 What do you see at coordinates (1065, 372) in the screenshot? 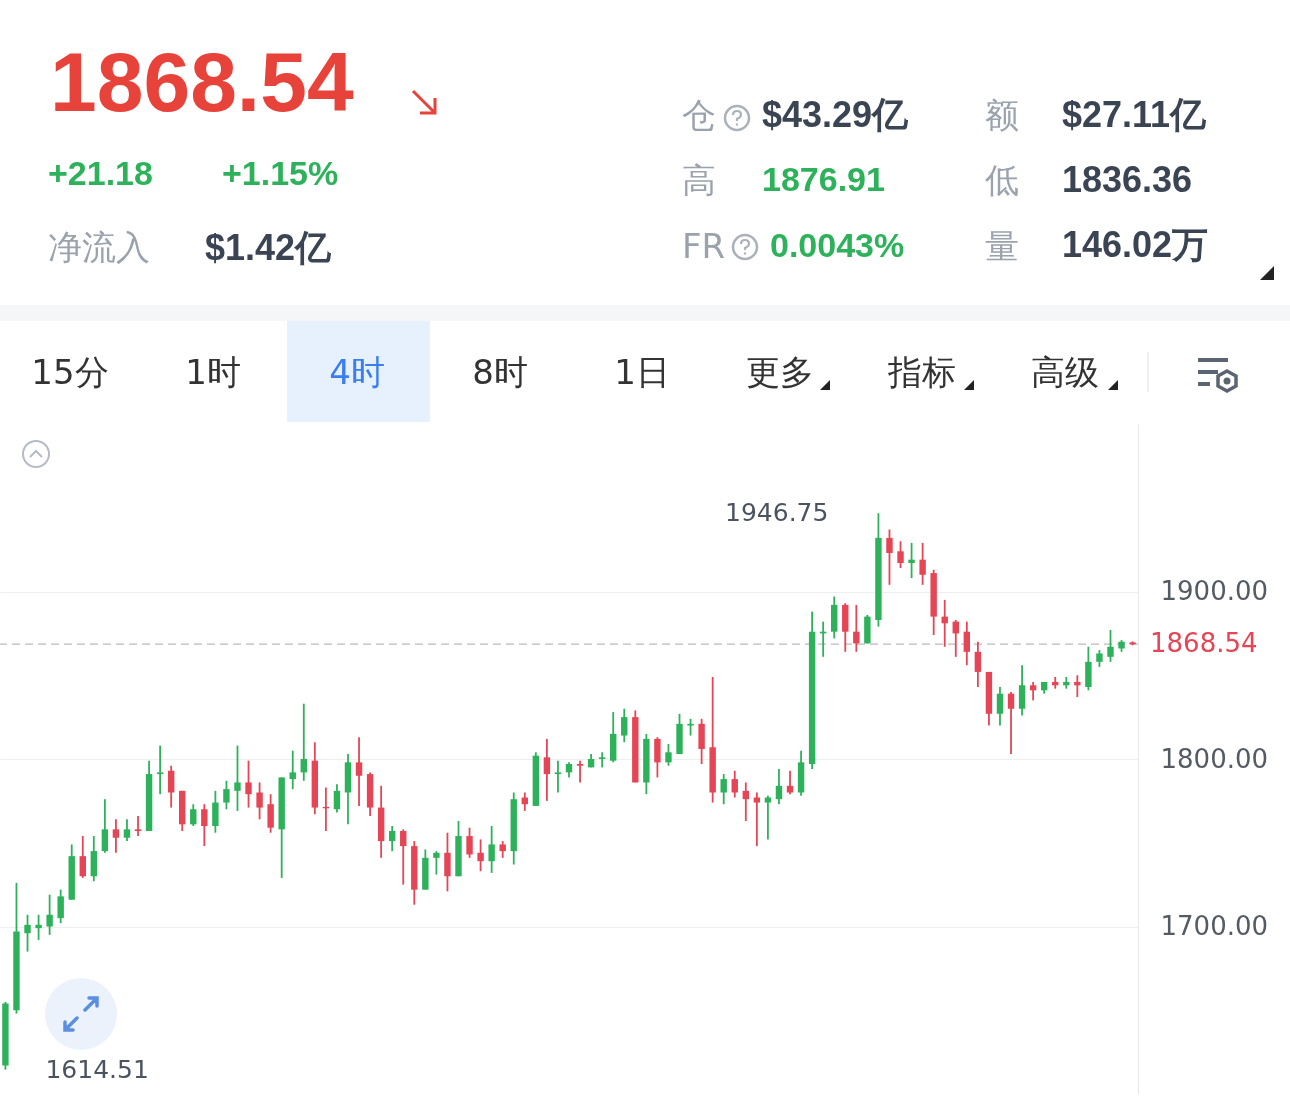
I see `text: 高级` at bounding box center [1065, 372].